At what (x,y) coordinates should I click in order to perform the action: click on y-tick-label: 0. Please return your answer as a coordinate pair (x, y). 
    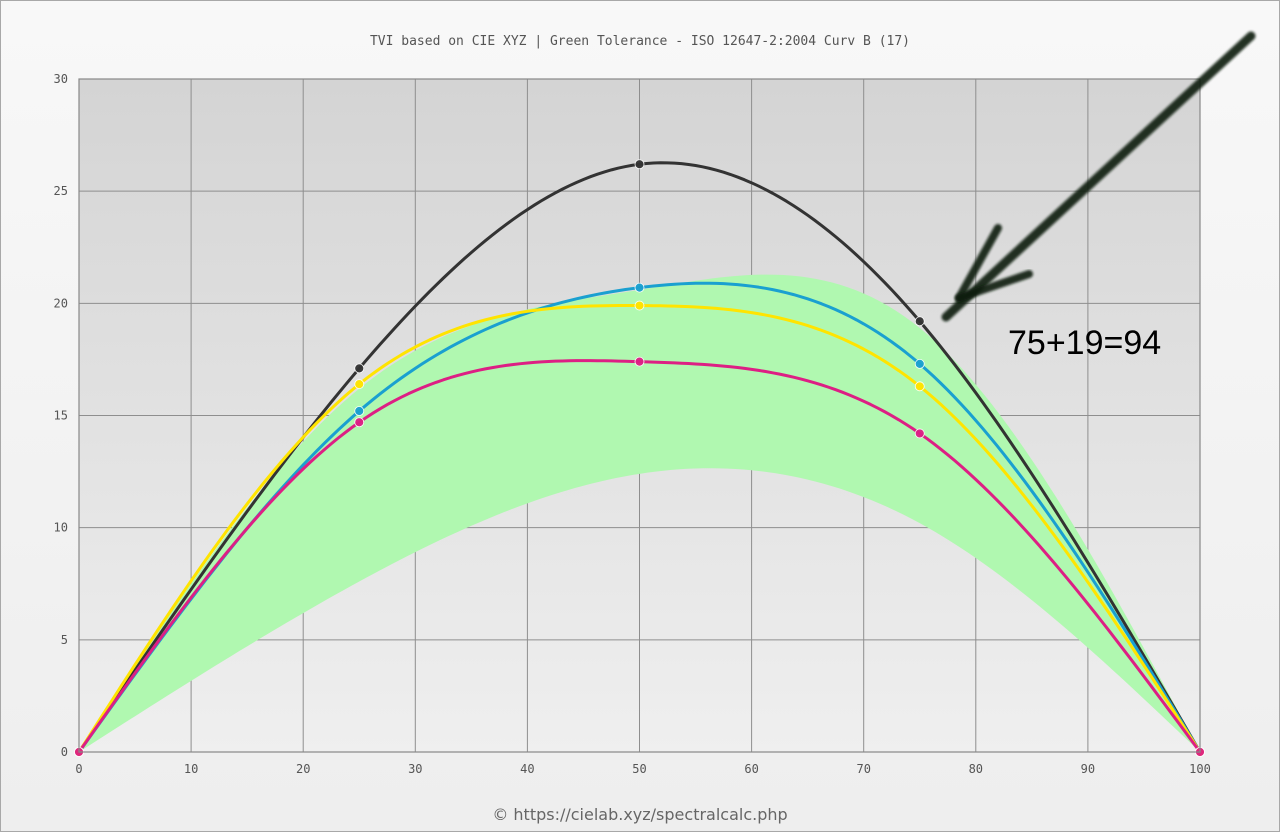
    Looking at the image, I should click on (64, 752).